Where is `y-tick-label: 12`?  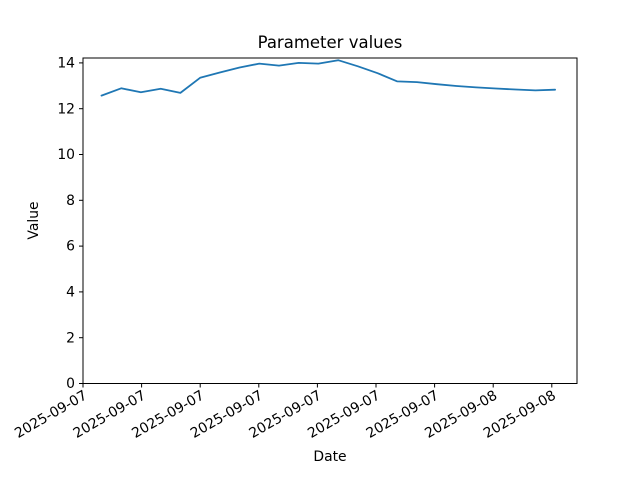
y-tick-label: 12 is located at coordinates (66, 109).